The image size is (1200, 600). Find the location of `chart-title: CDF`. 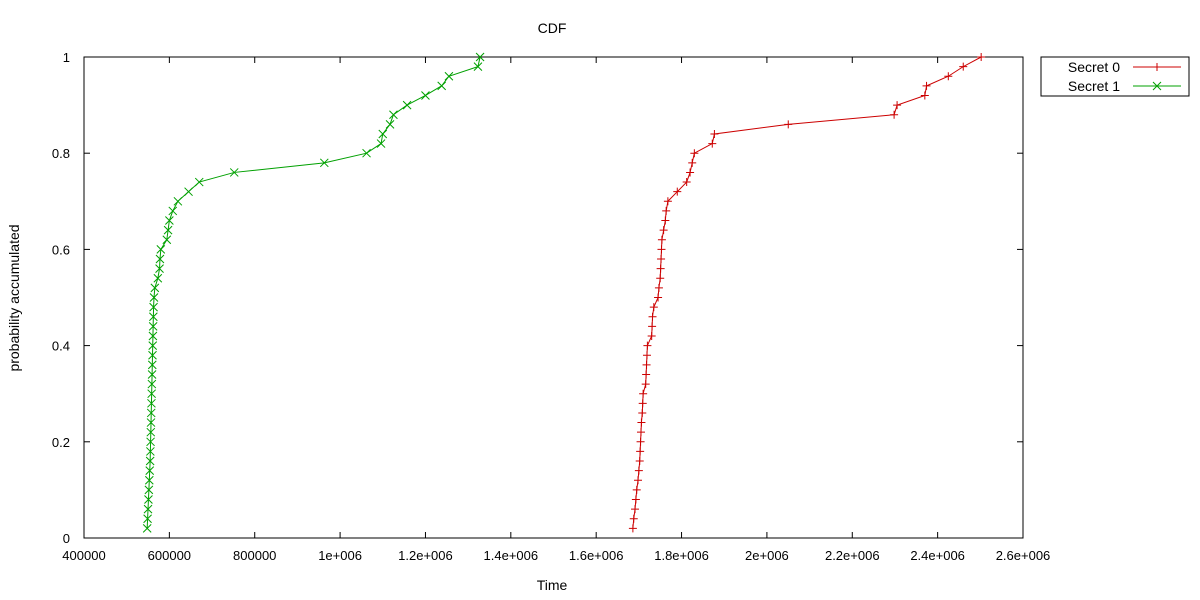

chart-title: CDF is located at coordinates (552, 28).